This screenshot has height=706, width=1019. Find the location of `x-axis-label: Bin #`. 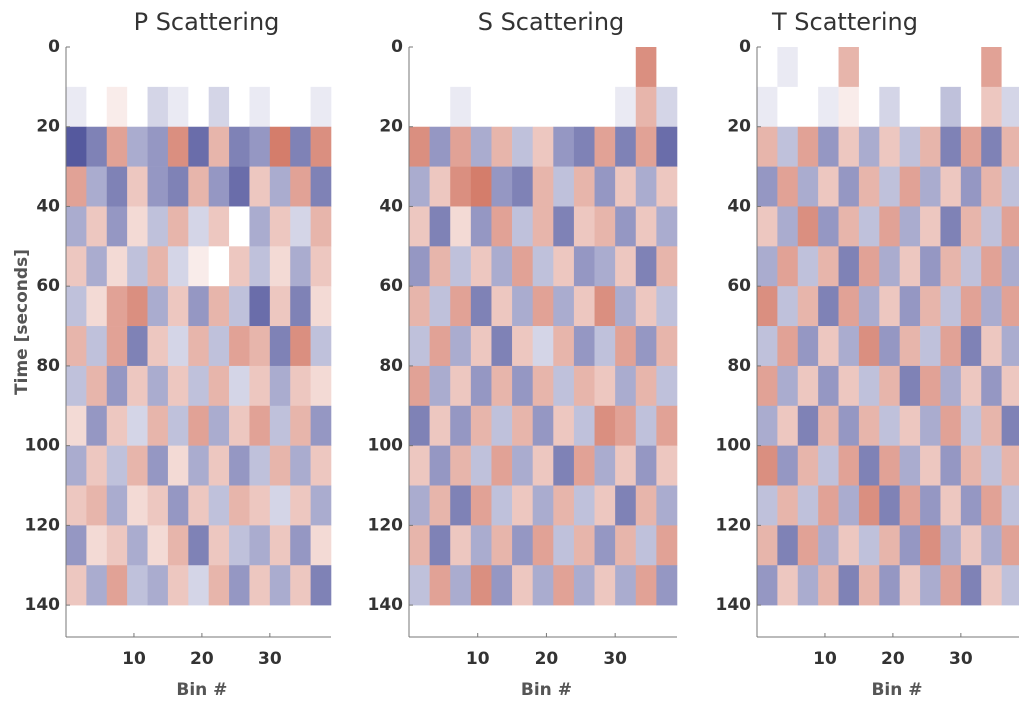

x-axis-label: Bin # is located at coordinates (546, 690).